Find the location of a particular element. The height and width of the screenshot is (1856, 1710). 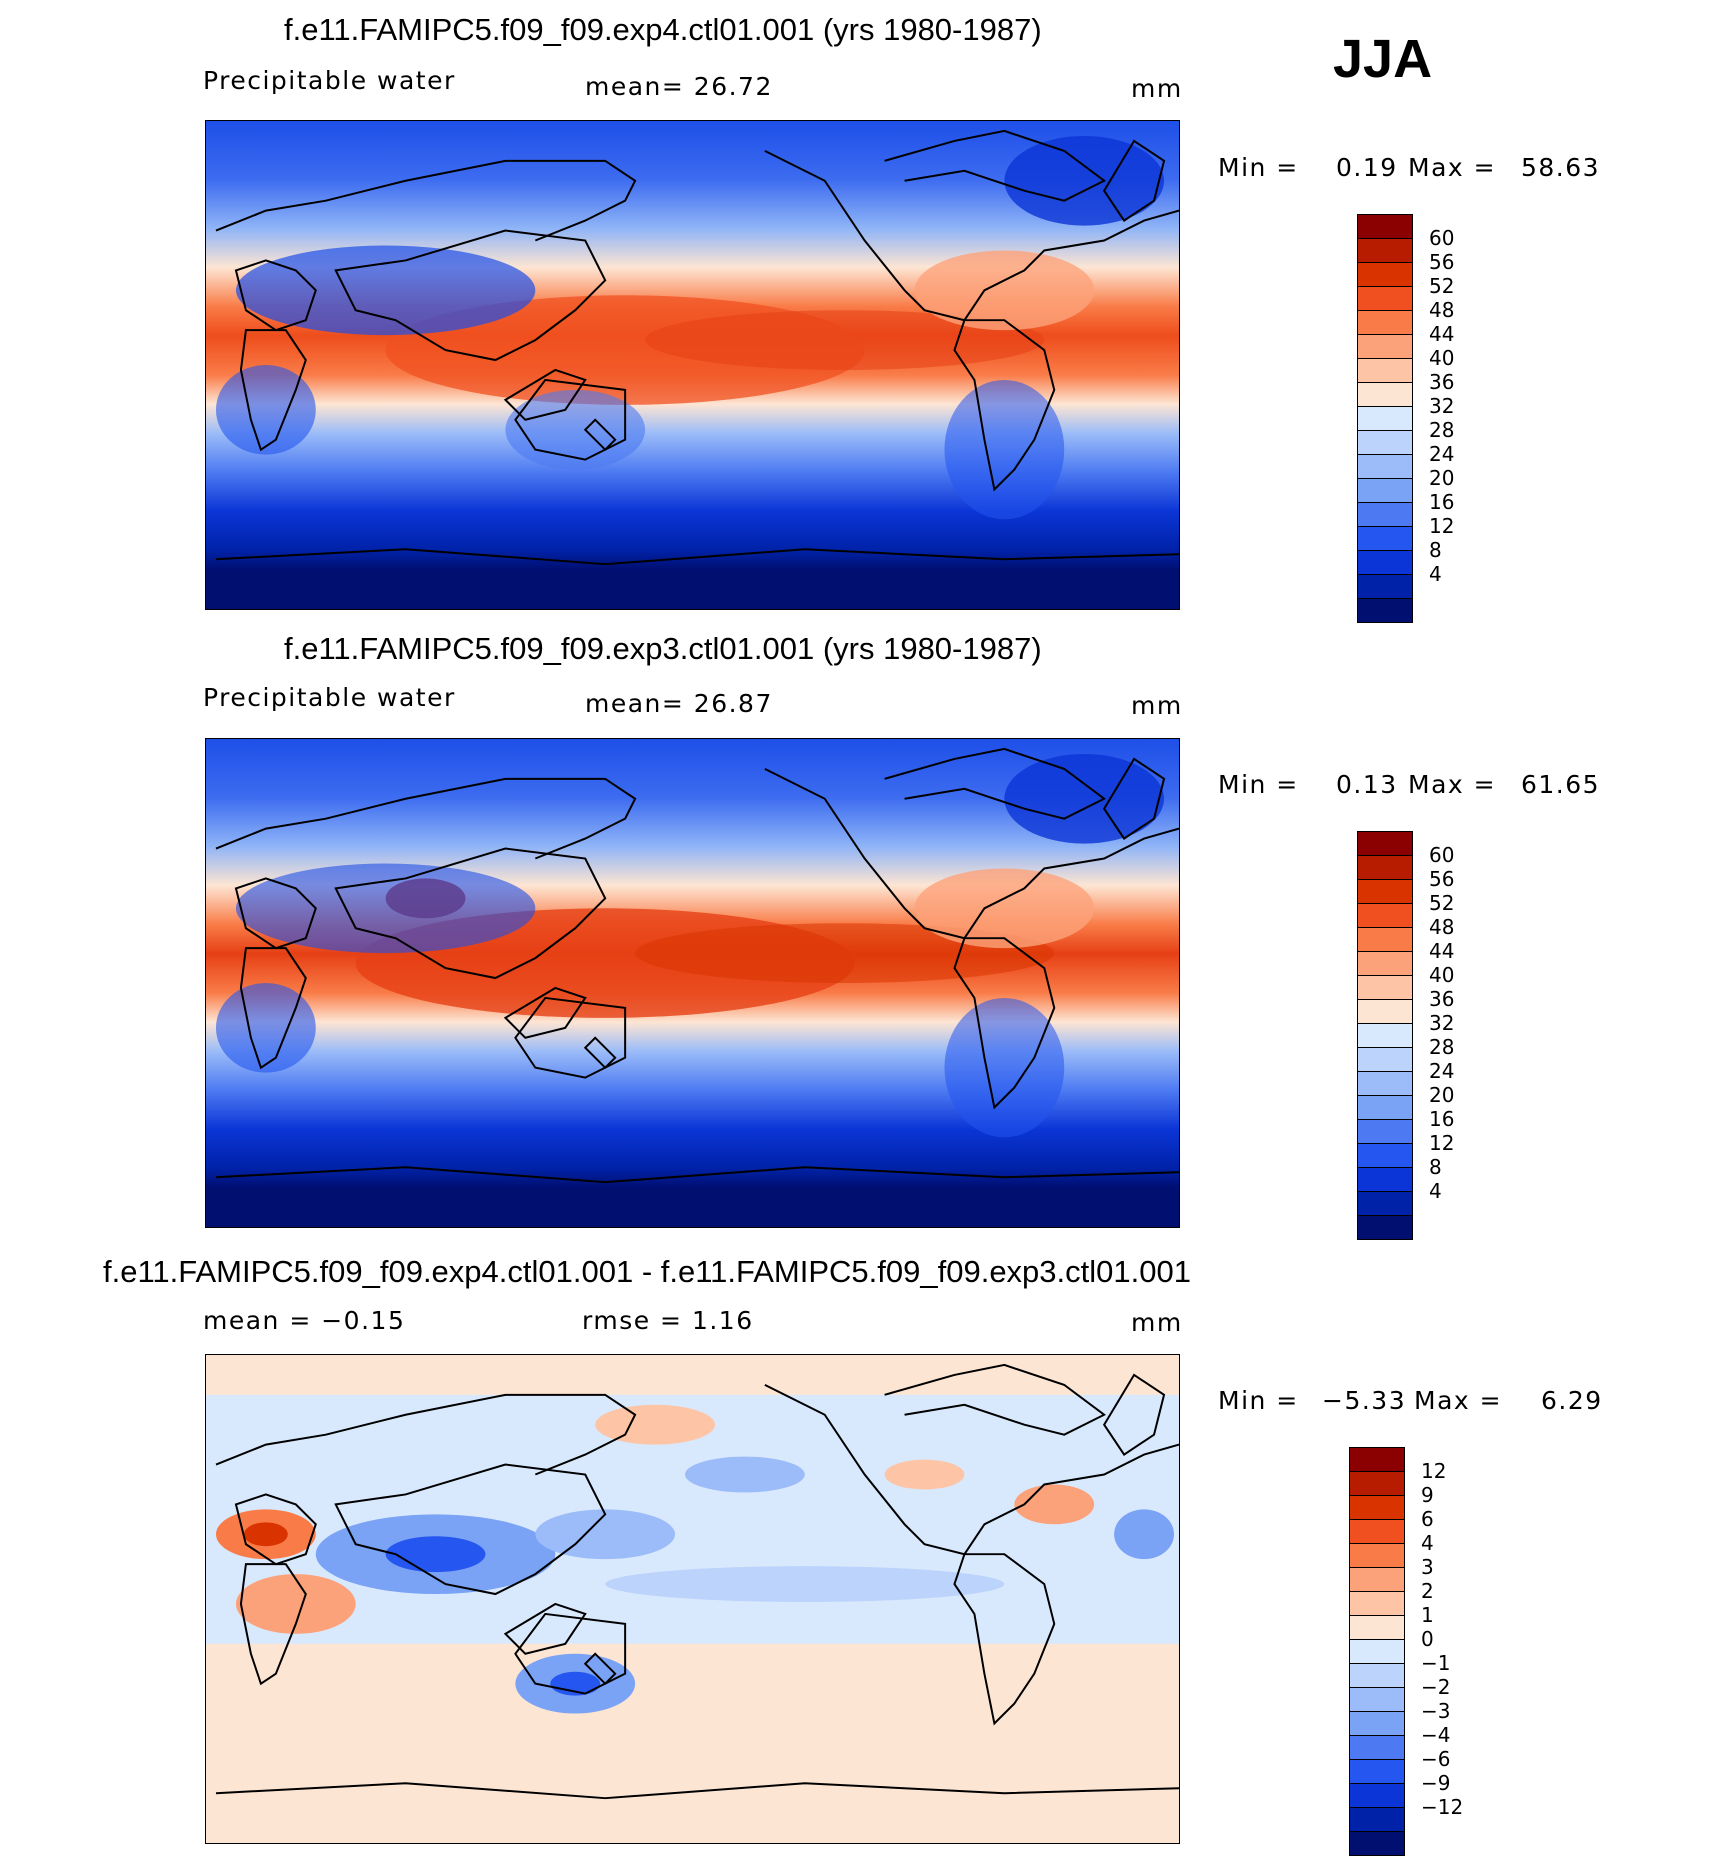

colorbar-tick-label: −2 is located at coordinates (1436, 1687).